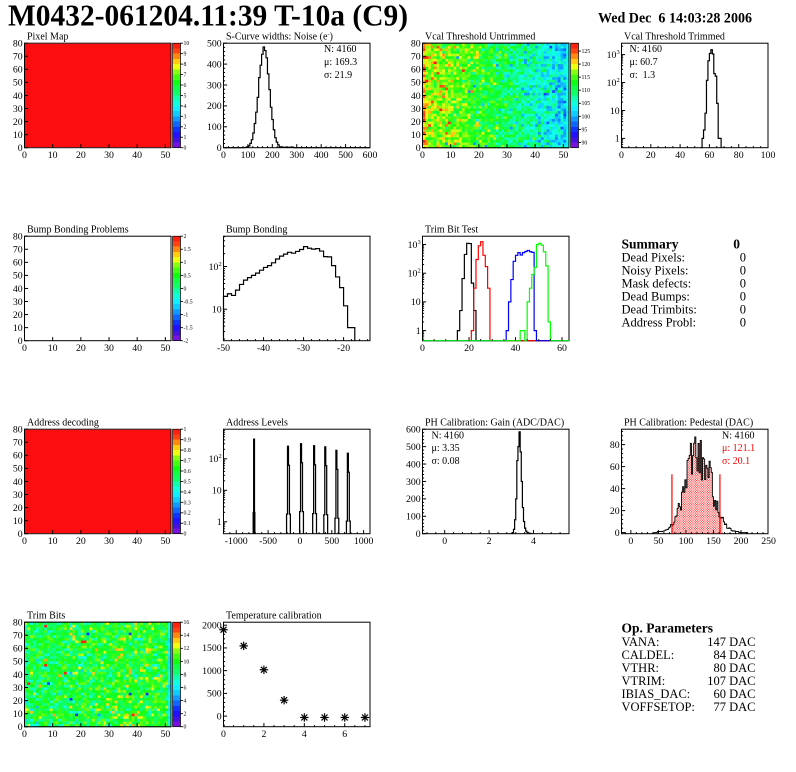 The width and height of the screenshot is (796, 772). I want to click on svg-text: 120, so click(586, 65).